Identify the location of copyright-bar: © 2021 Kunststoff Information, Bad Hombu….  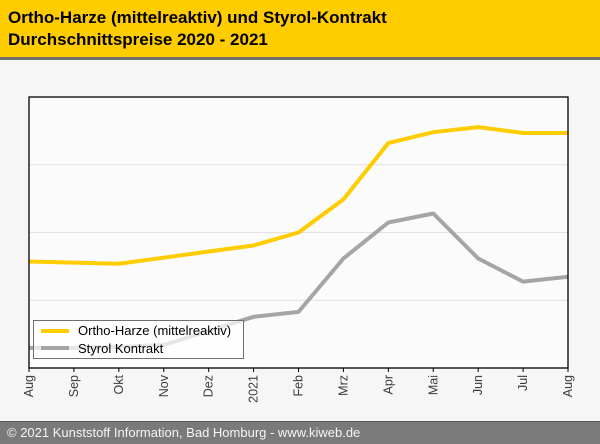
(300, 432).